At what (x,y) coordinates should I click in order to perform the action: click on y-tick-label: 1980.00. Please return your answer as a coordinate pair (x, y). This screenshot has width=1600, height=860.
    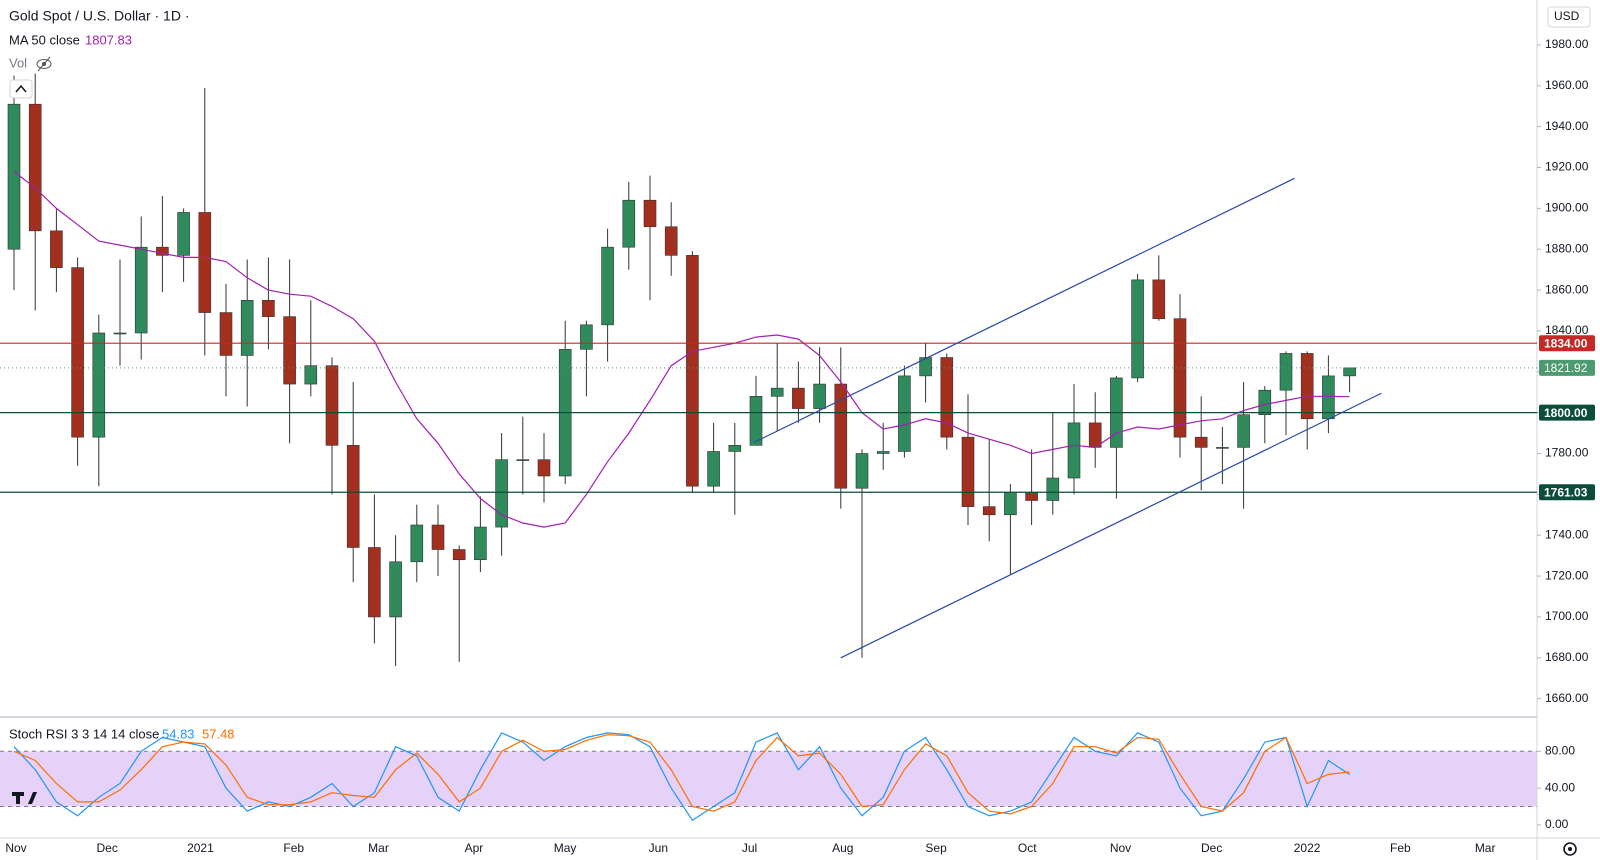
    Looking at the image, I should click on (1567, 44).